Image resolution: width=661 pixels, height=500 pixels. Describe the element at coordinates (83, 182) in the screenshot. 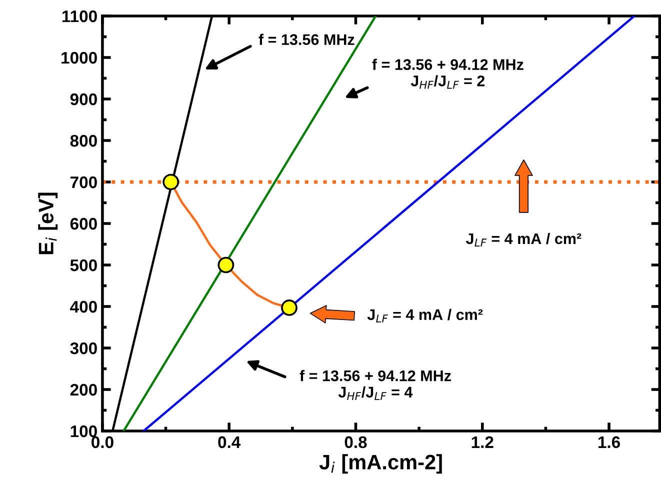

I see `y-tick-label: 700` at that location.